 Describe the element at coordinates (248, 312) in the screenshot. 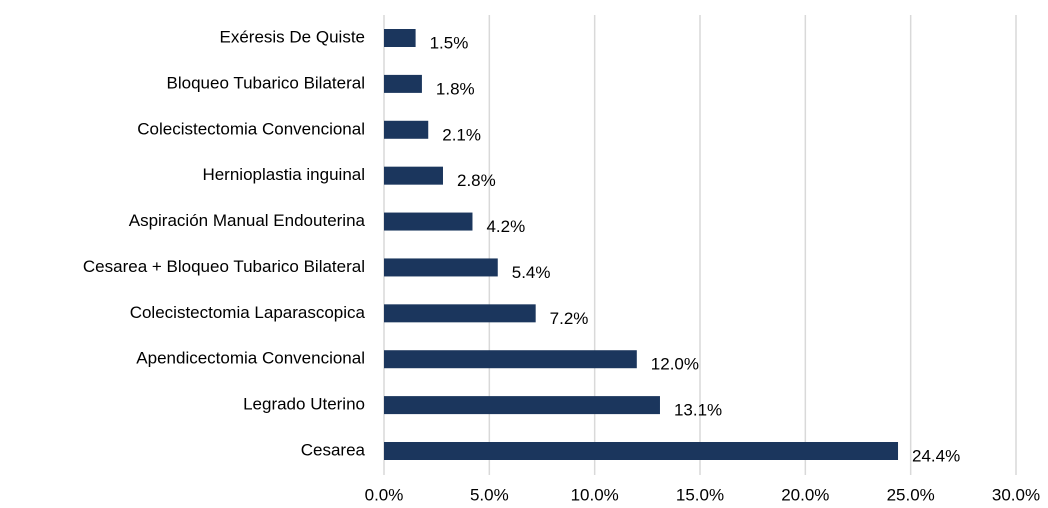

I see `y-tick-label: Colecistectomia Laparascopica` at that location.